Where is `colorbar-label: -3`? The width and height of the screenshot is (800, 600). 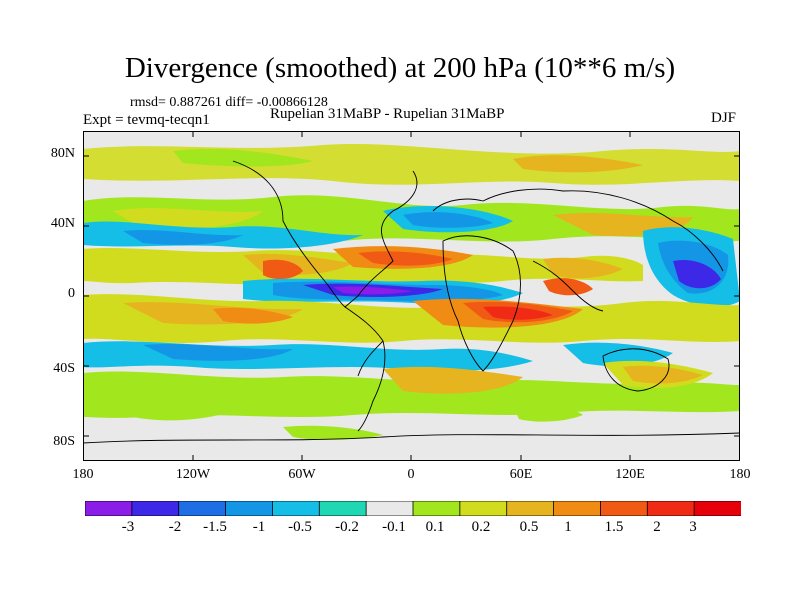
colorbar-label: -3 is located at coordinates (128, 527).